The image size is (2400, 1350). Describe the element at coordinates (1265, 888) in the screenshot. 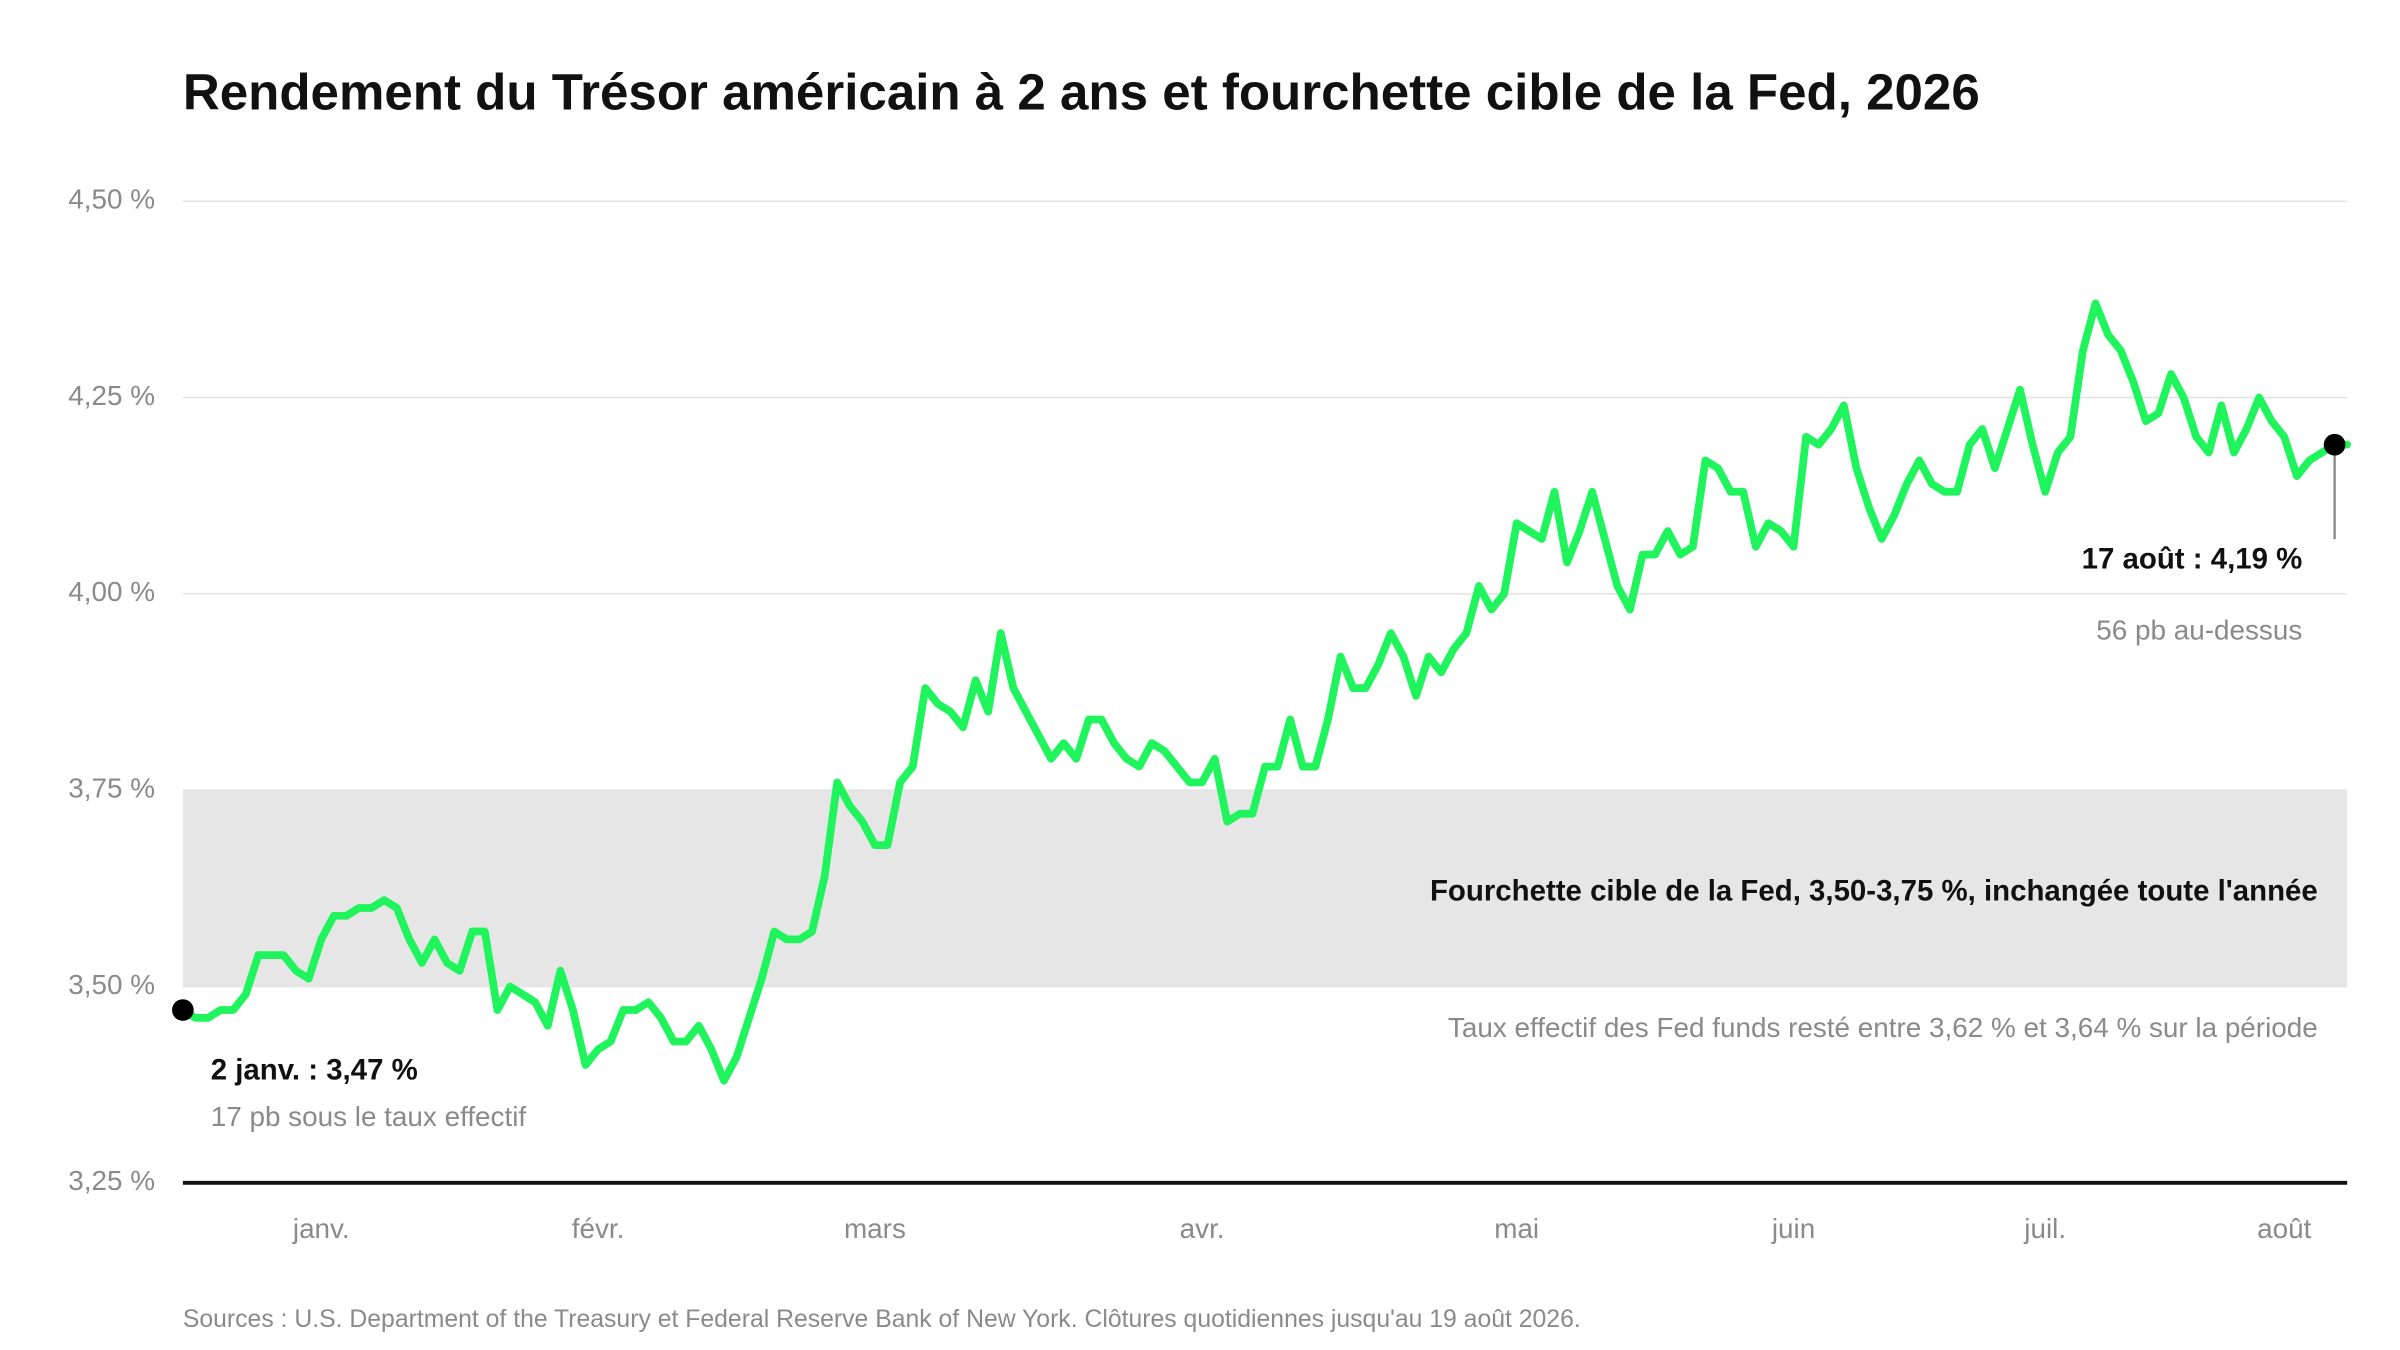

I see `target-band` at that location.